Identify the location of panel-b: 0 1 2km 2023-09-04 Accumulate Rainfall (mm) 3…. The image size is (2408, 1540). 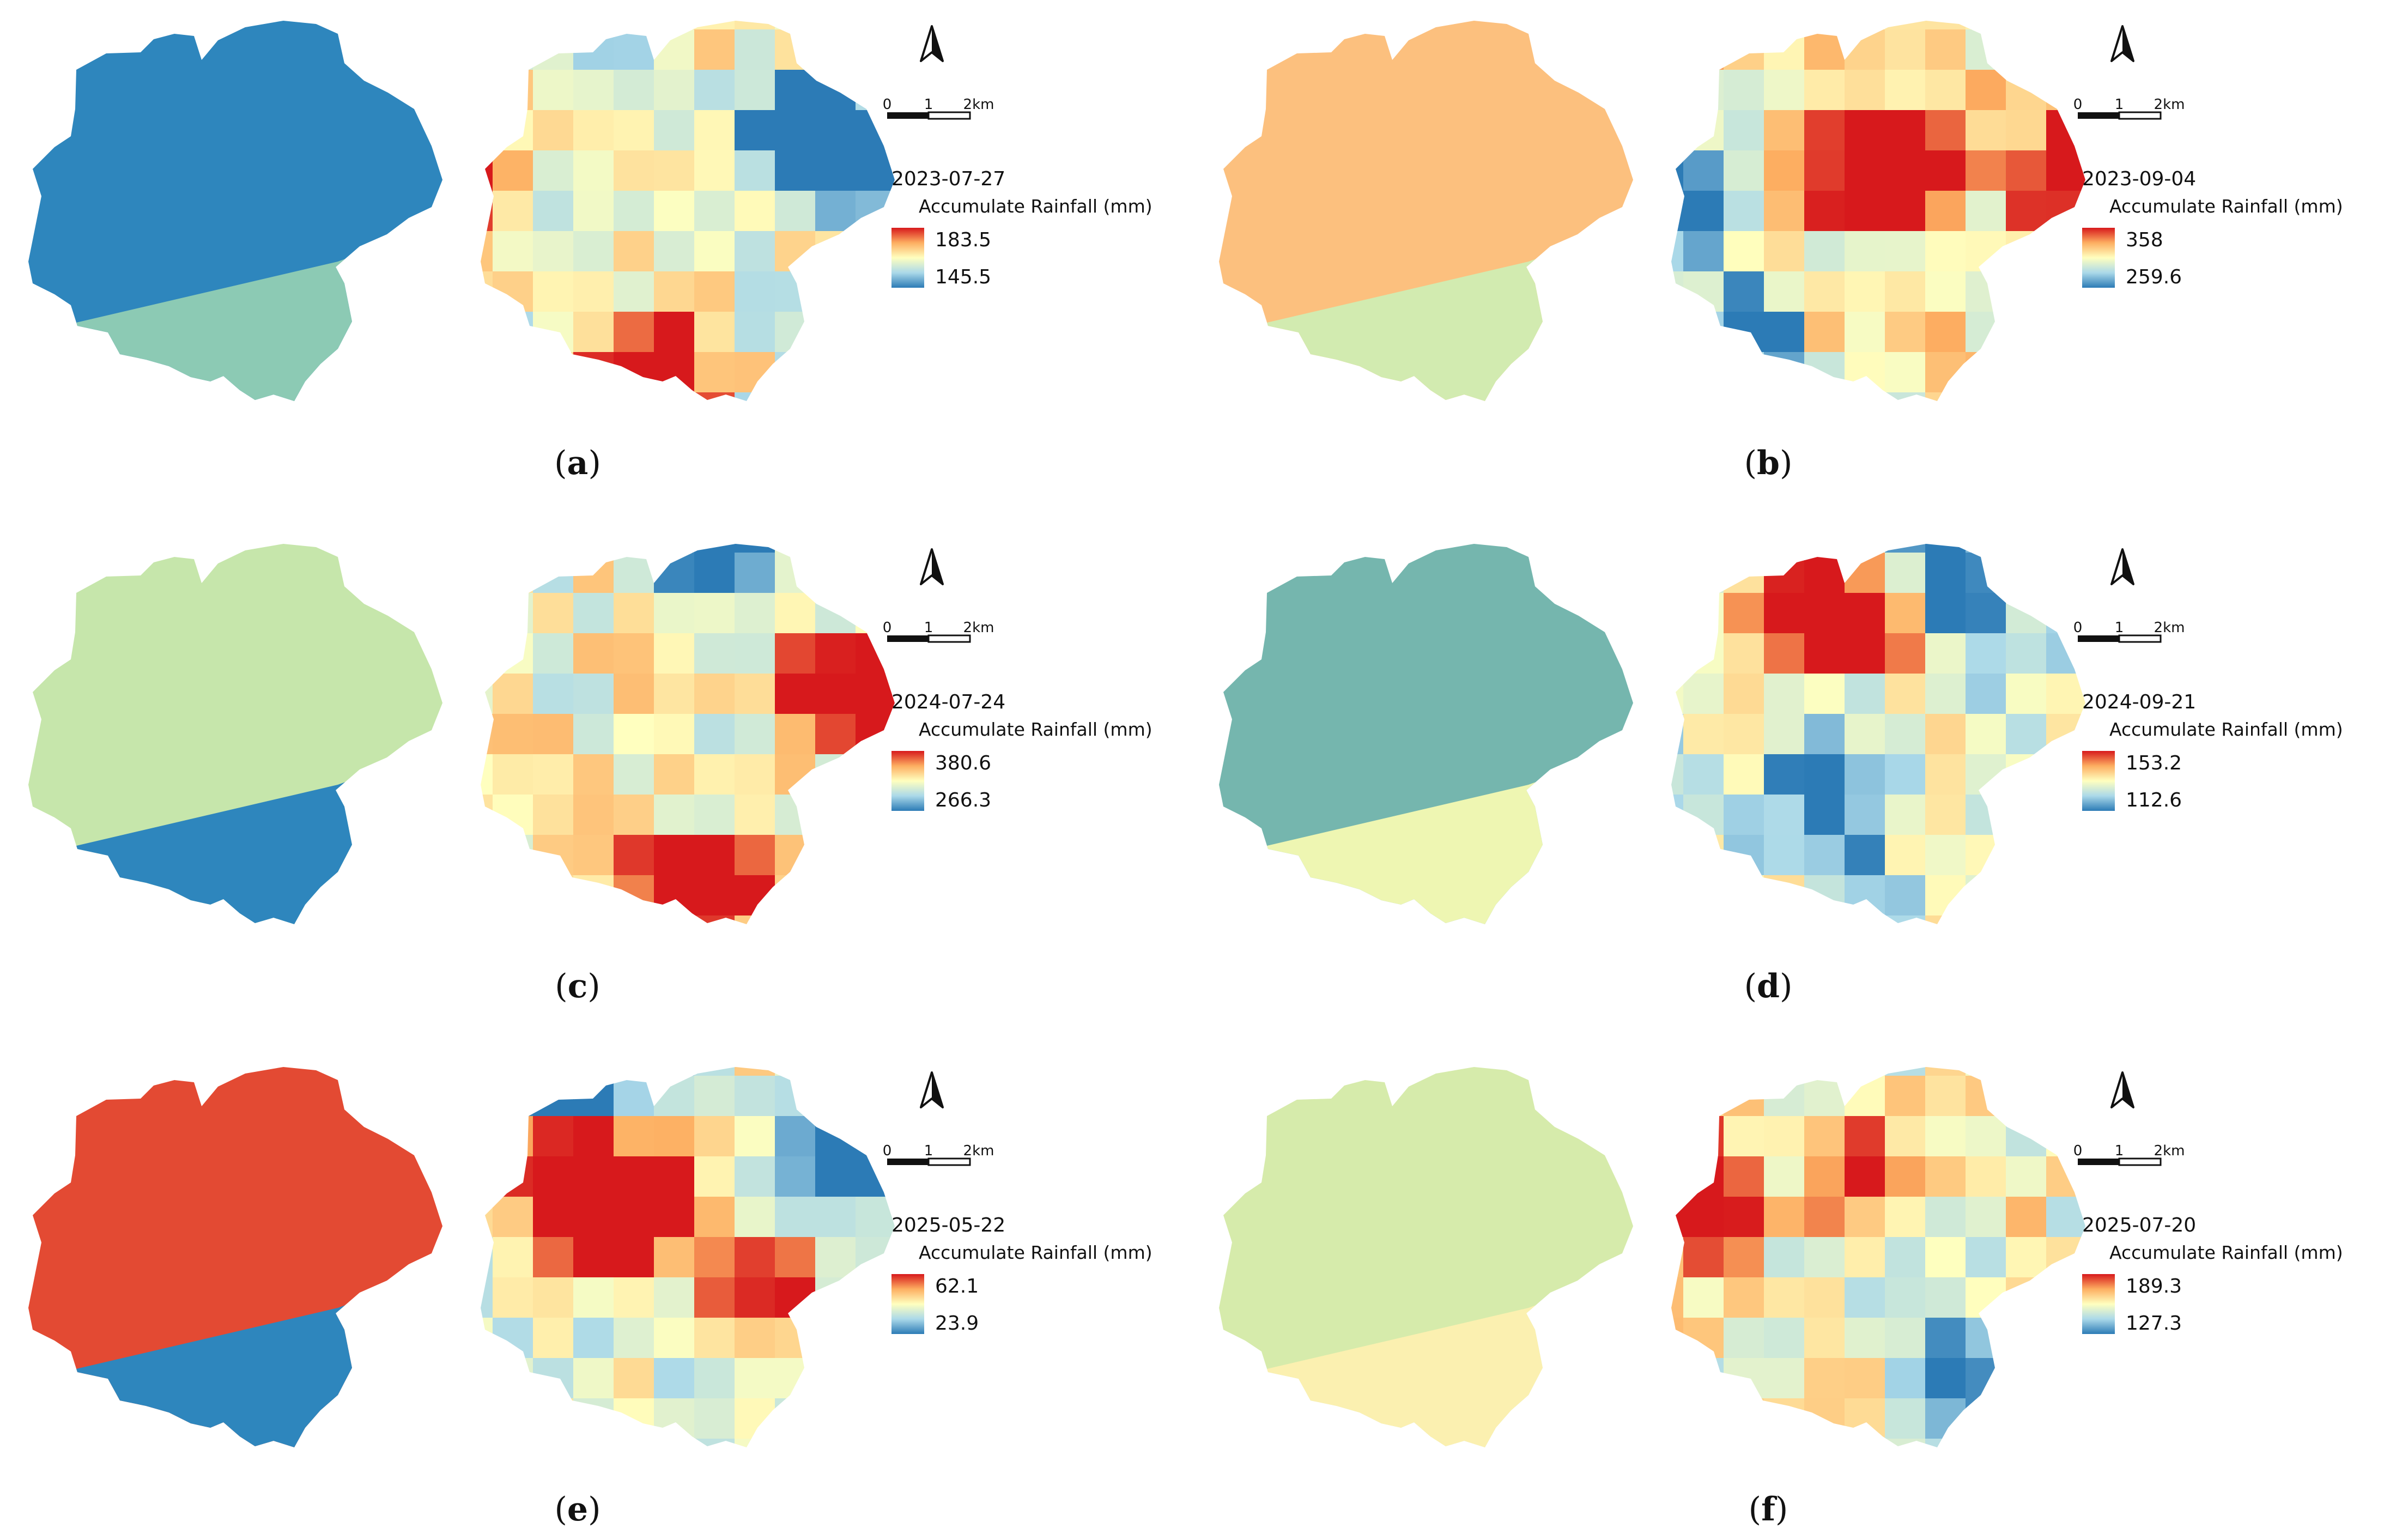
(1781, 252).